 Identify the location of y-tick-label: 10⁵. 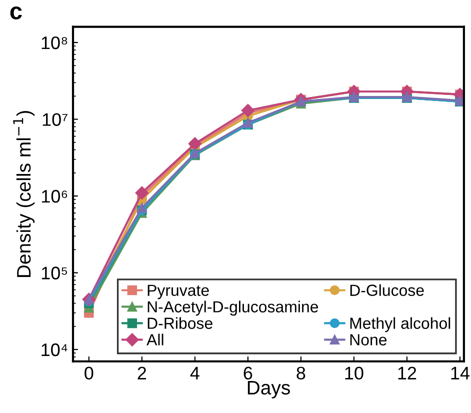
(55, 273).